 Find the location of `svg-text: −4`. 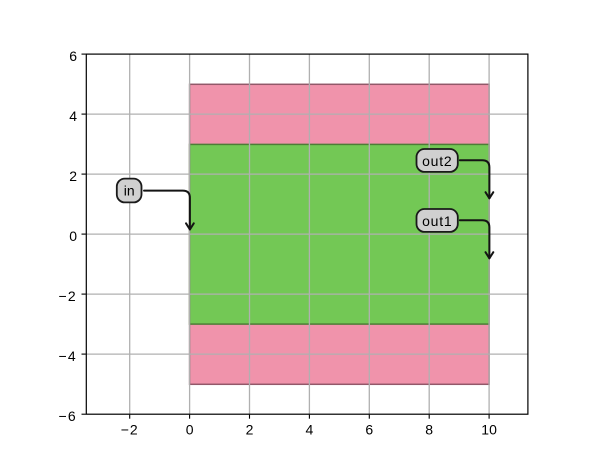

svg-text: −4 is located at coordinates (67, 356).